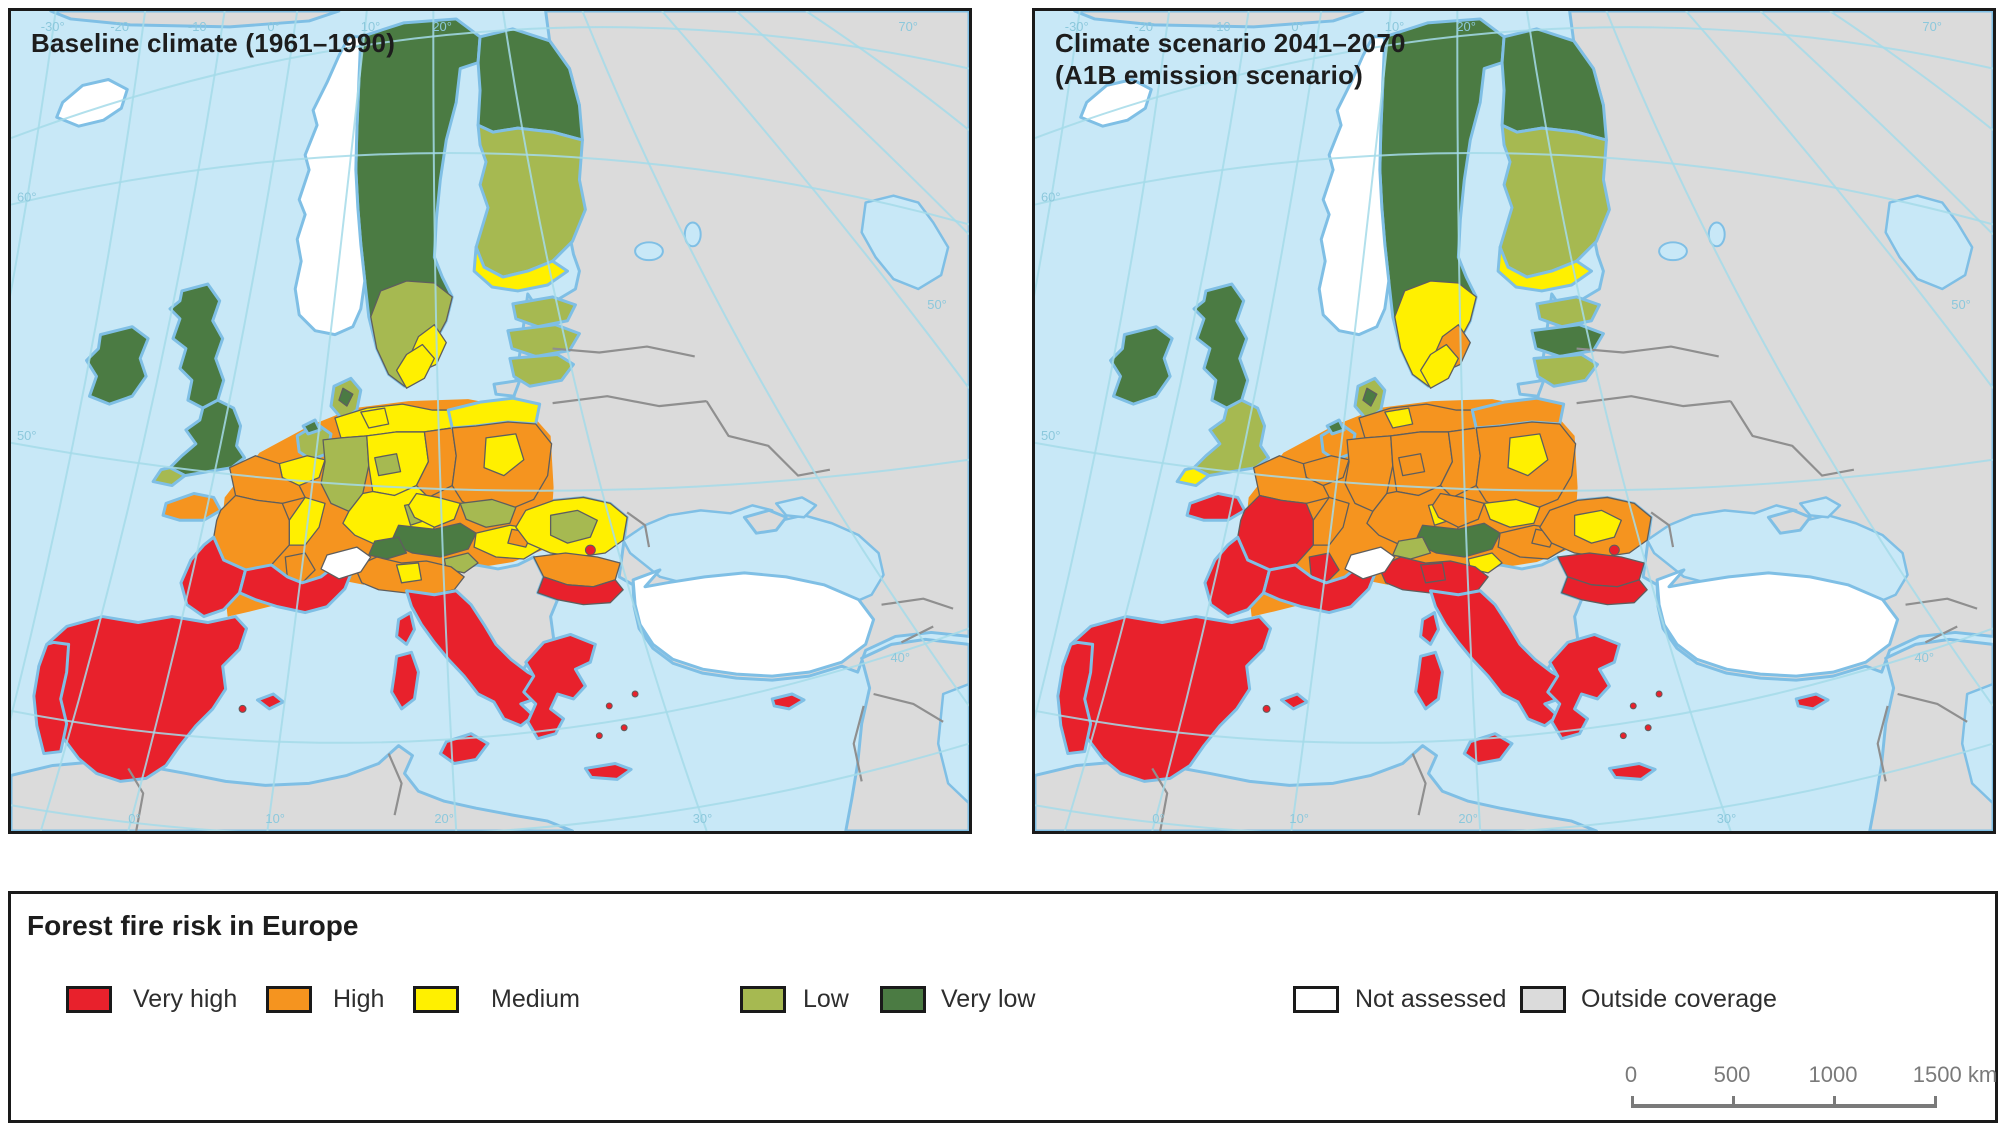  What do you see at coordinates (1833, 1074) in the screenshot?
I see `scale-1000: 1000` at bounding box center [1833, 1074].